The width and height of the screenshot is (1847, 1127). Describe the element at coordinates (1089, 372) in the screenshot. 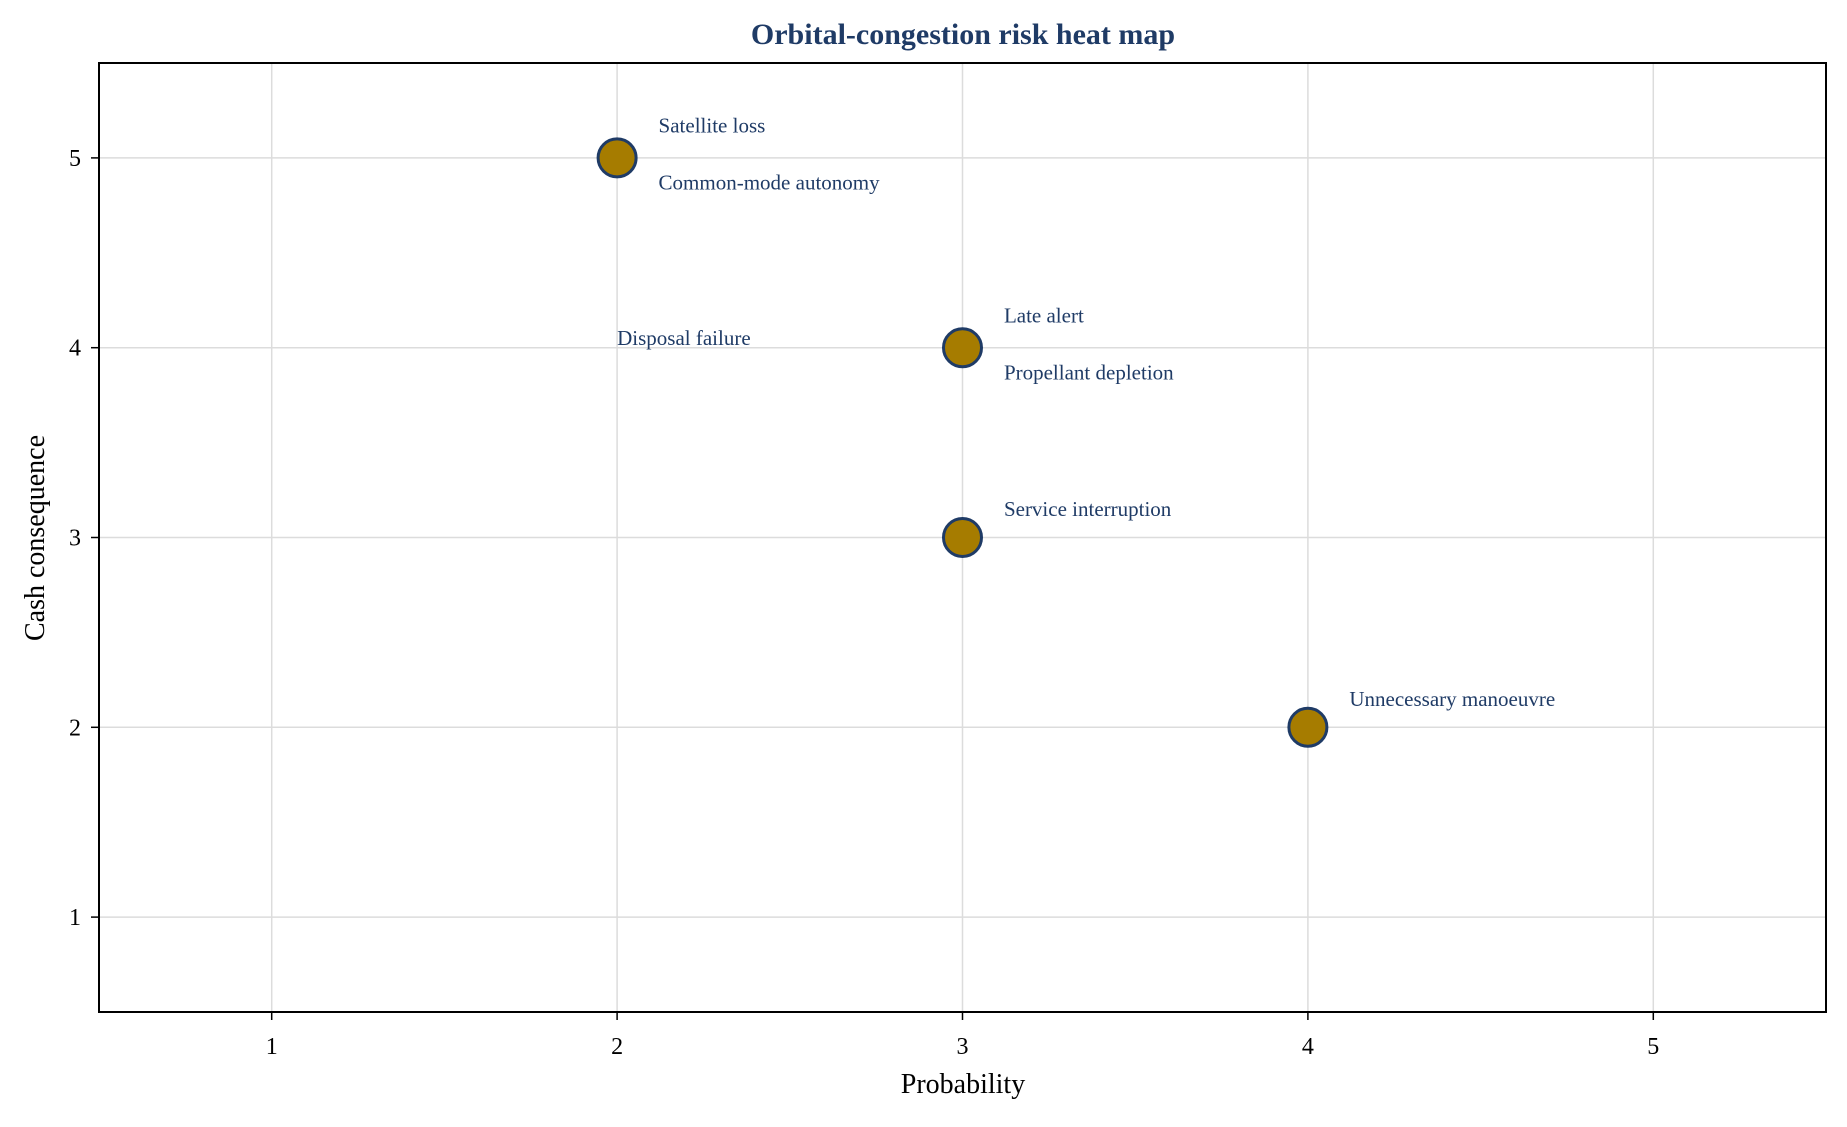

I see `risk-annotation: Propellant depletion` at that location.